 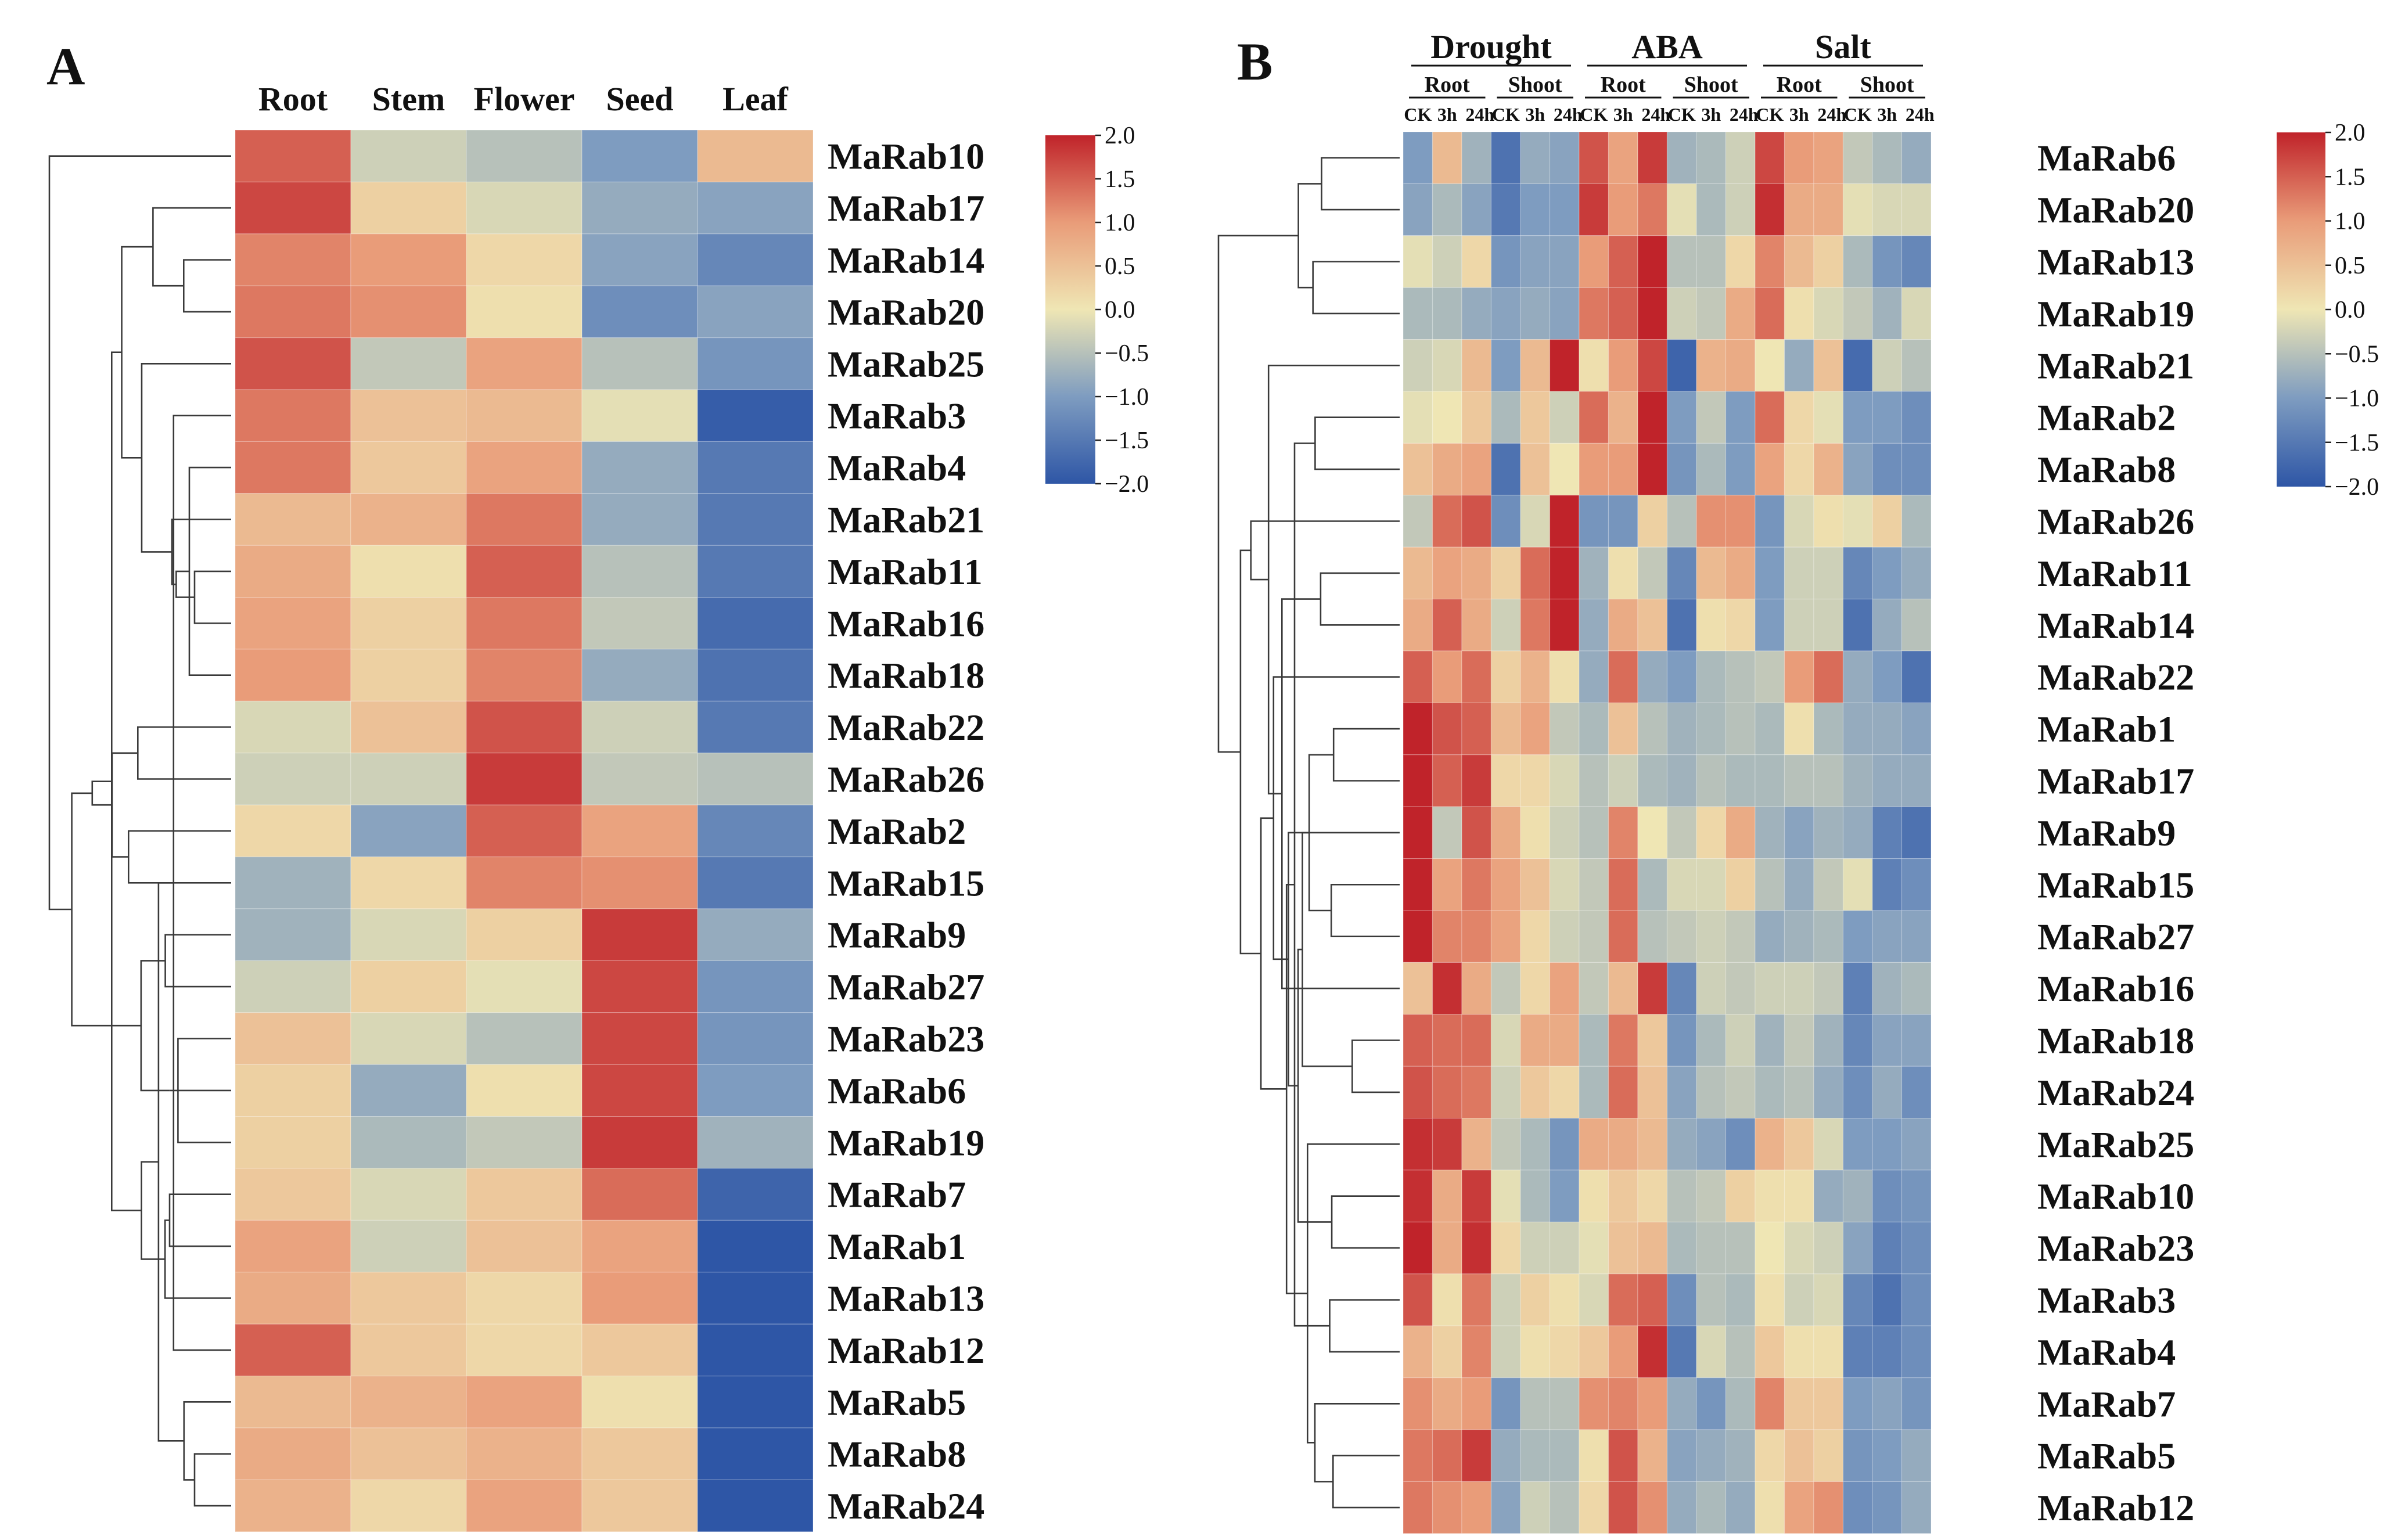 I want to click on b-legend-tick-label: 0.0, so click(x=2350, y=310).